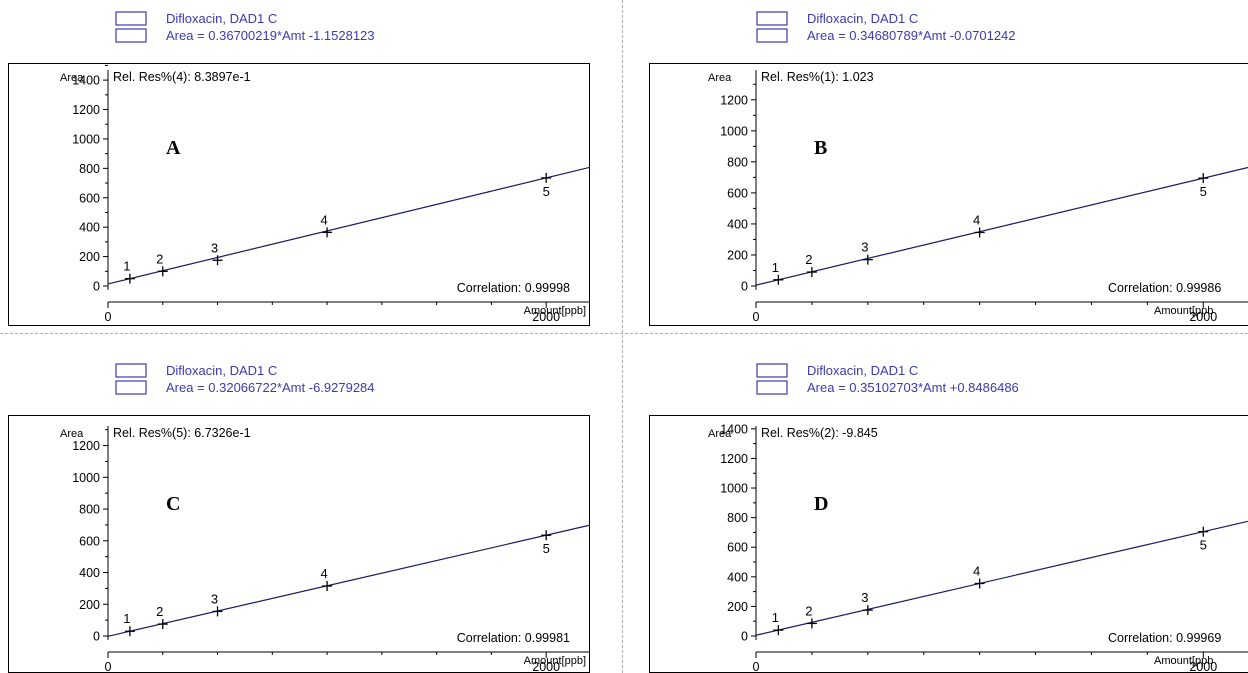  I want to click on rel-res-text: Rel. Res%(1): 1.023, so click(817, 77).